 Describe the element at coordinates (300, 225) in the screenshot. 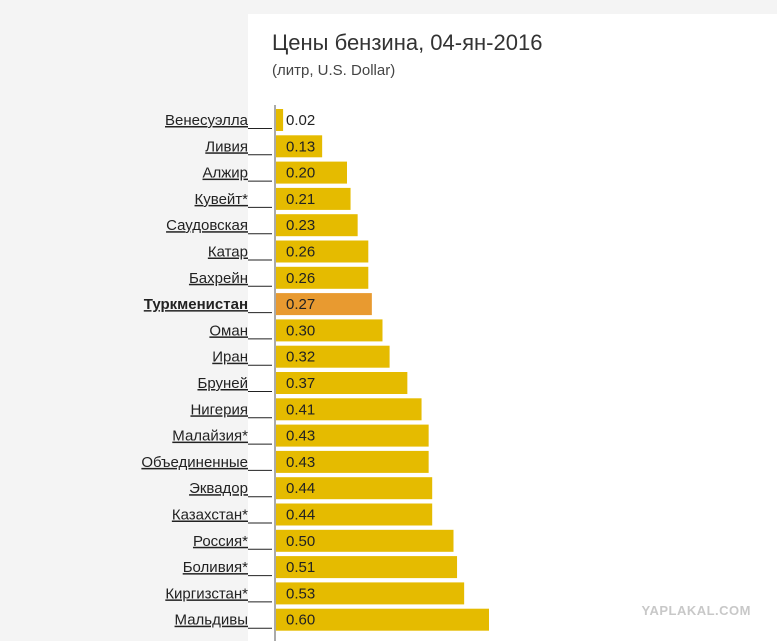

I see `value-label-4: 0.23` at that location.